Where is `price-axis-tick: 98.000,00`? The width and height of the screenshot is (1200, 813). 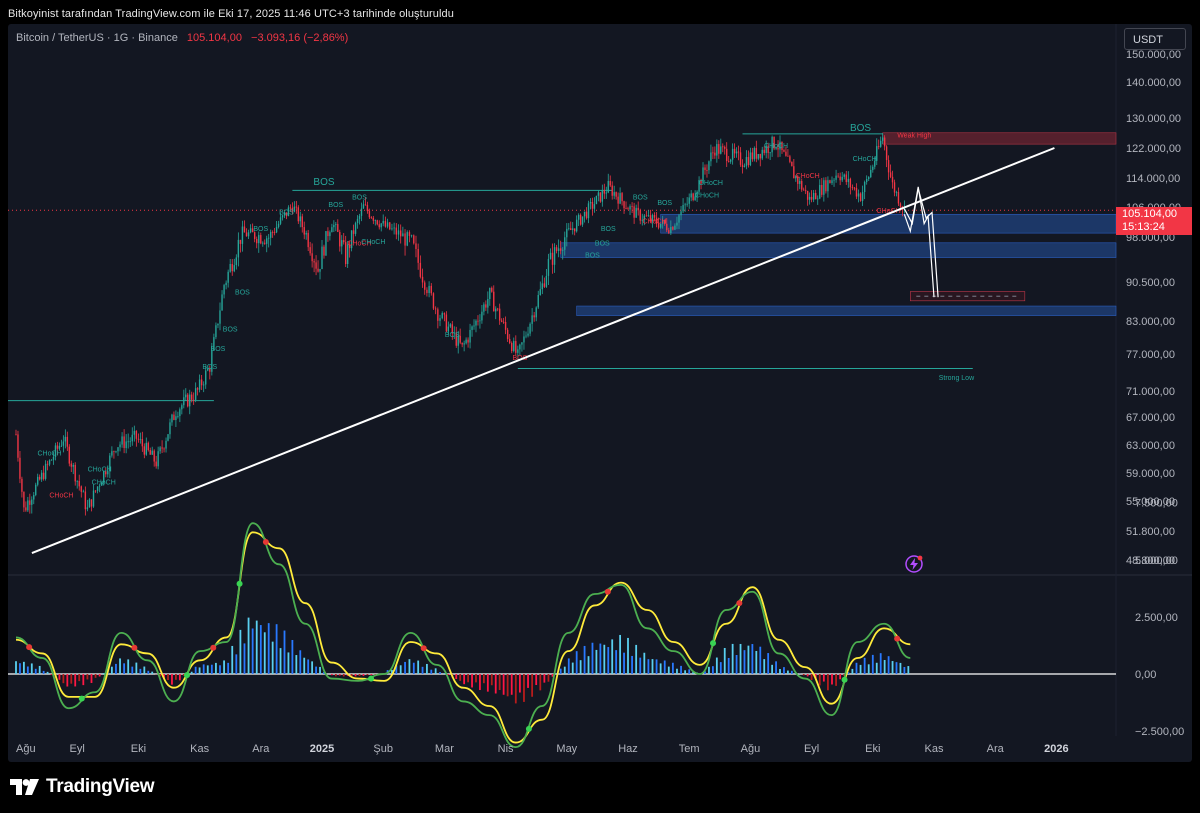
price-axis-tick: 98.000,00 is located at coordinates (1150, 238).